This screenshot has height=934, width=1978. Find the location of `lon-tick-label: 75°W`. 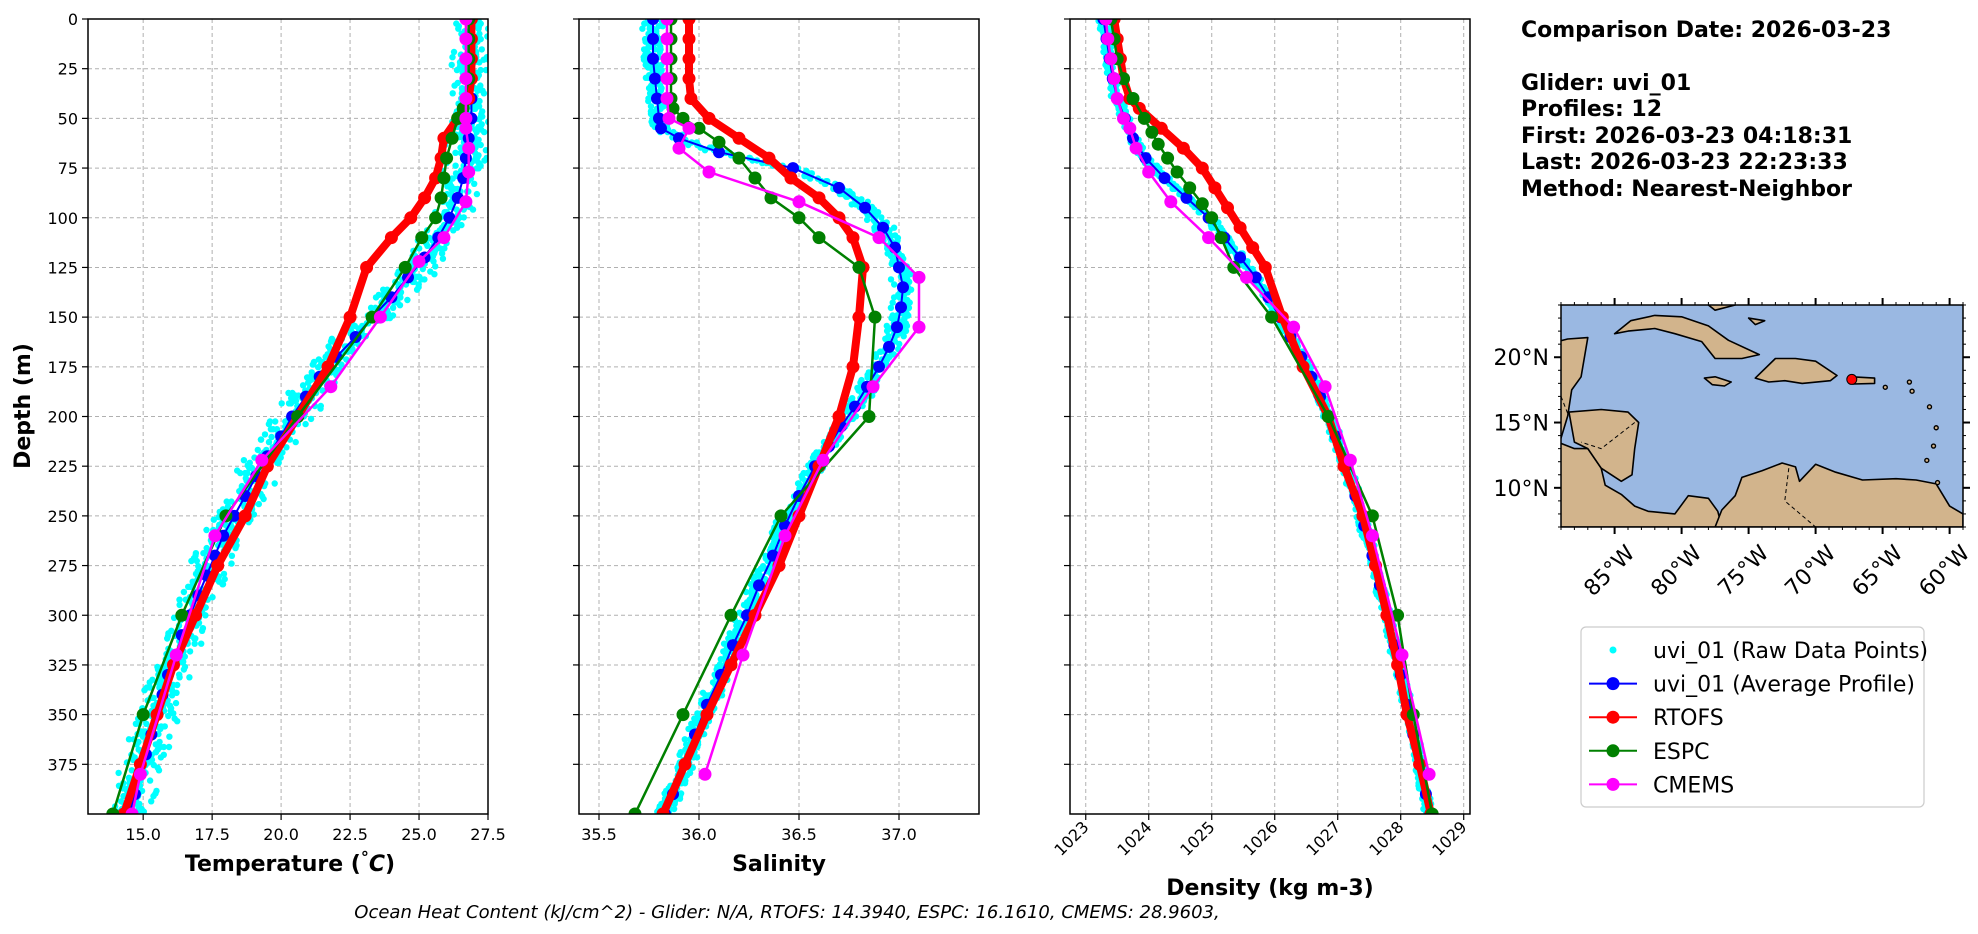

lon-tick-label: 75°W is located at coordinates (1744, 571).